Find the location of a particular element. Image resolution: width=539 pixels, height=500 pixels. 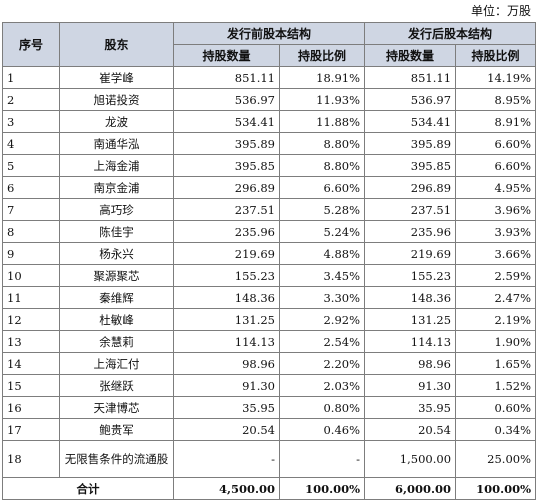

shareholder-name: 聚源聚芯 is located at coordinates (116, 275).